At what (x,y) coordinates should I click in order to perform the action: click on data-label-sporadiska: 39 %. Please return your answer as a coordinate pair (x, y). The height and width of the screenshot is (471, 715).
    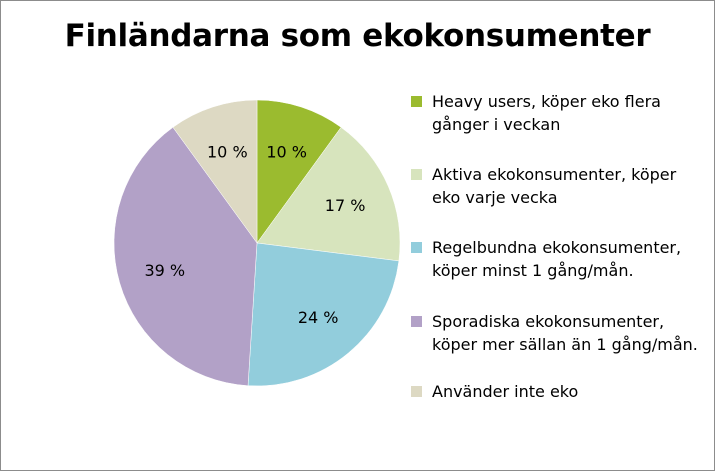
    Looking at the image, I should click on (164, 270).